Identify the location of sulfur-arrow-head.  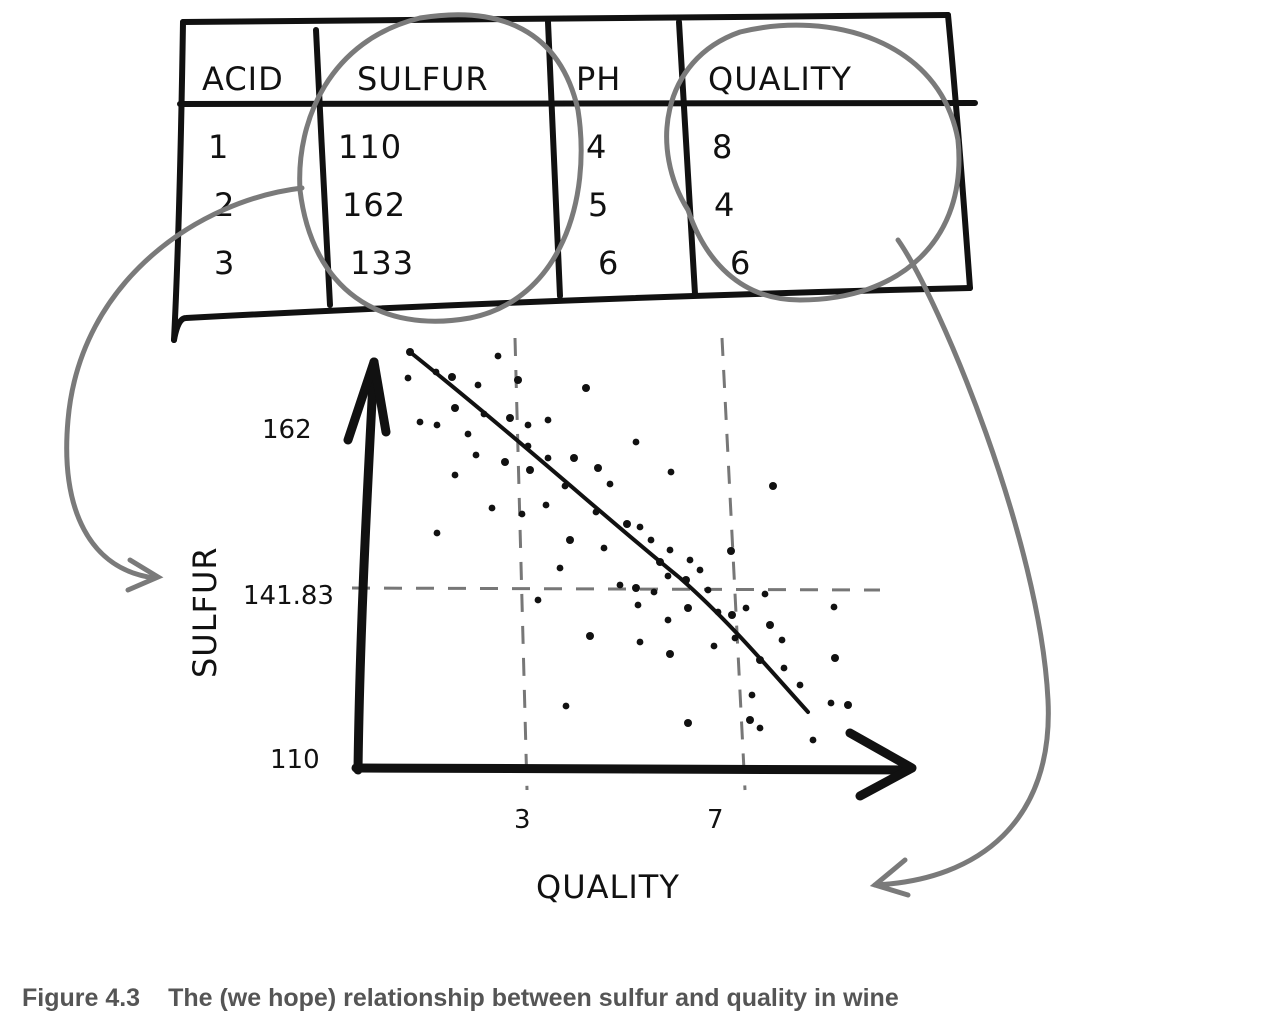
(144, 575).